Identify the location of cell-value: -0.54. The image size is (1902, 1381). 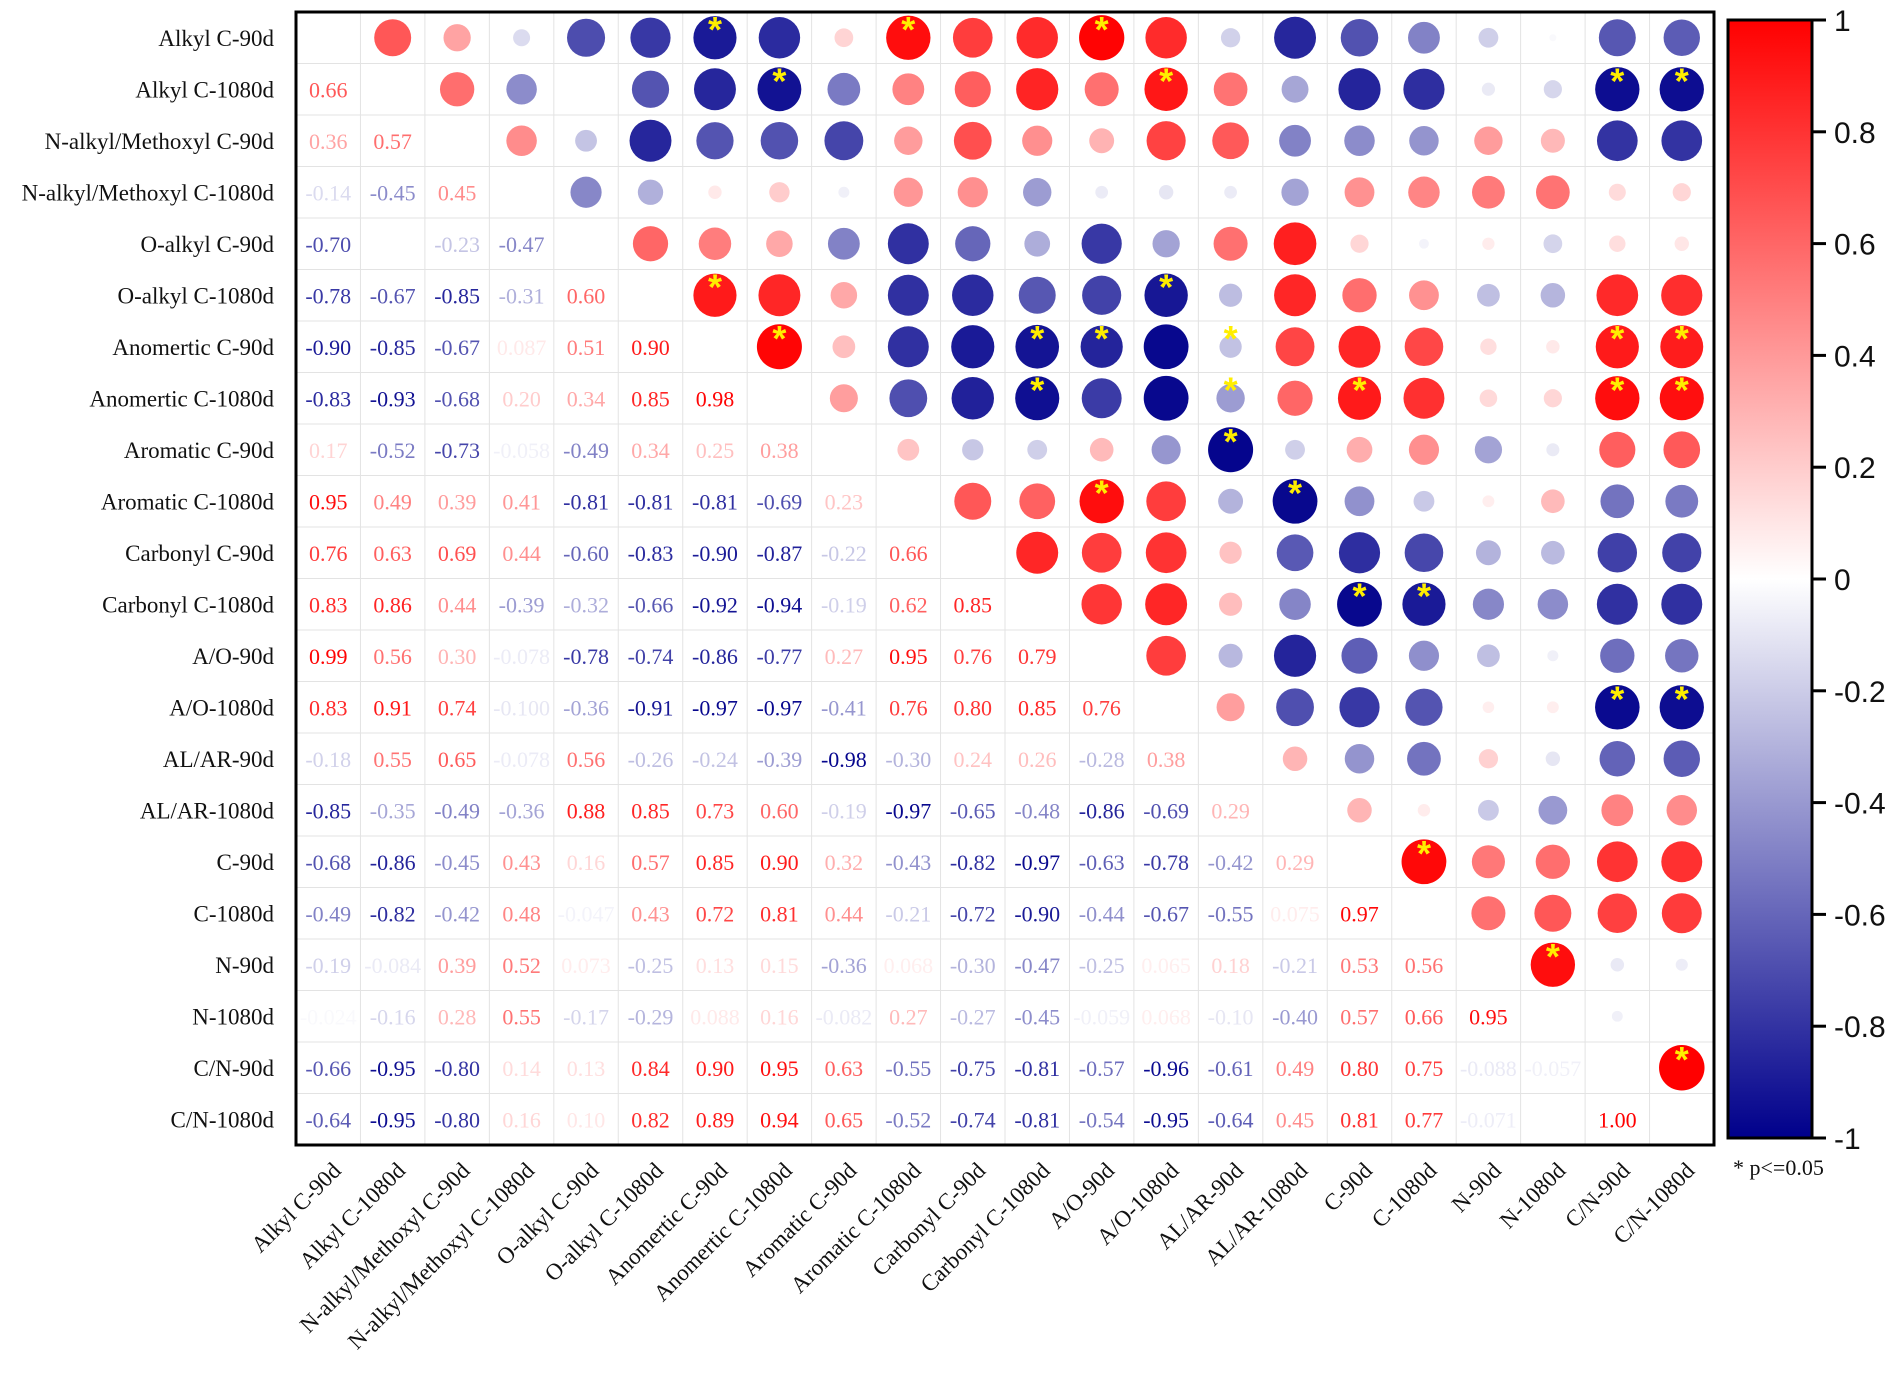
(1102, 1119).